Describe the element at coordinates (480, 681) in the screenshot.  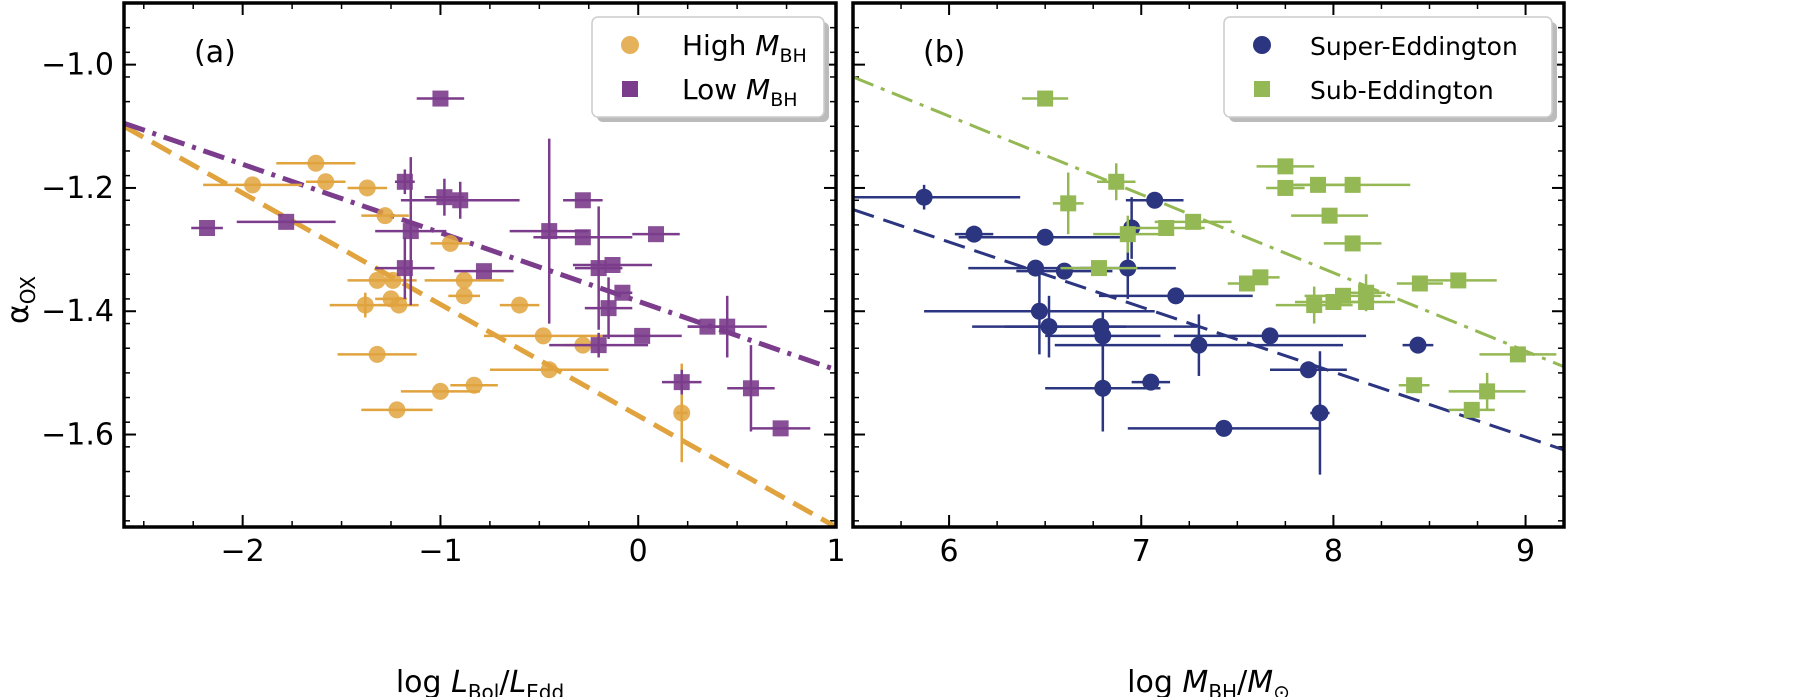
I see `x-axis-label: log LBol/LEdd` at that location.